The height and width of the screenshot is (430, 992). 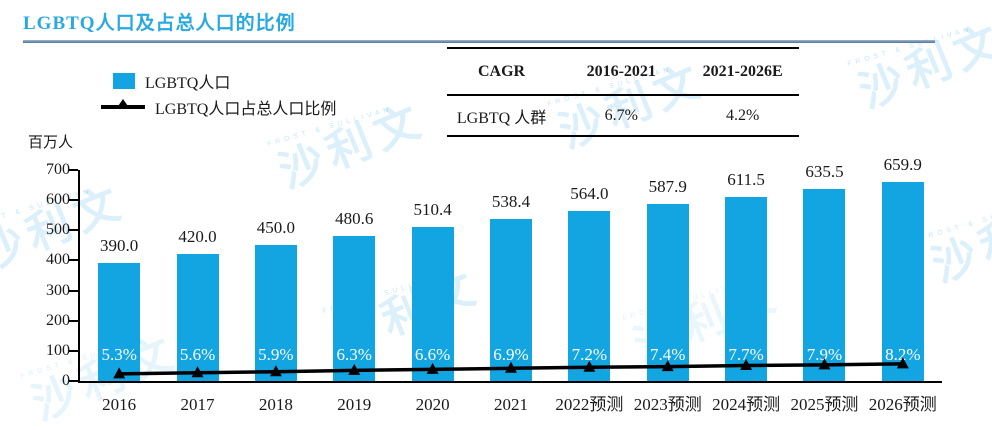 I want to click on y-axis-tick-label: 200, so click(x=58, y=320).